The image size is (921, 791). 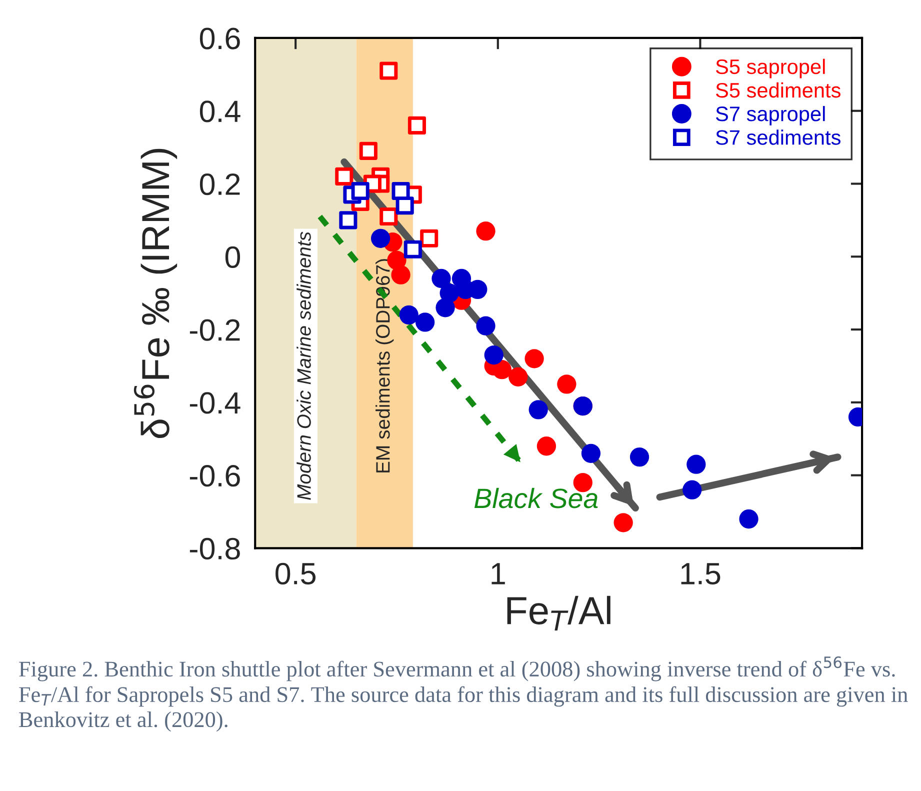 What do you see at coordinates (303, 366) in the screenshot?
I see `band-label: Modern Oxic Marine sediments` at bounding box center [303, 366].